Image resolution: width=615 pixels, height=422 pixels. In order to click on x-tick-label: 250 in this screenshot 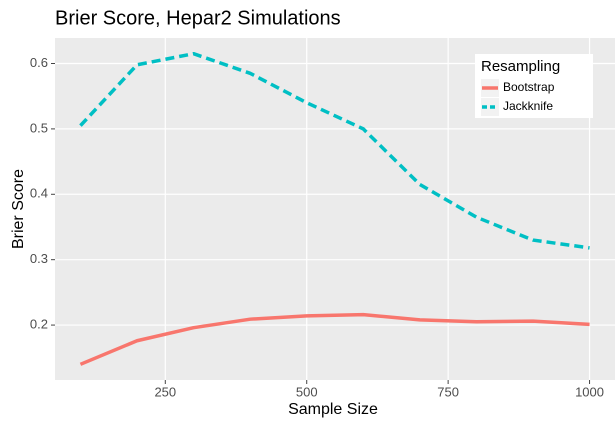, I will do `click(165, 391)`.